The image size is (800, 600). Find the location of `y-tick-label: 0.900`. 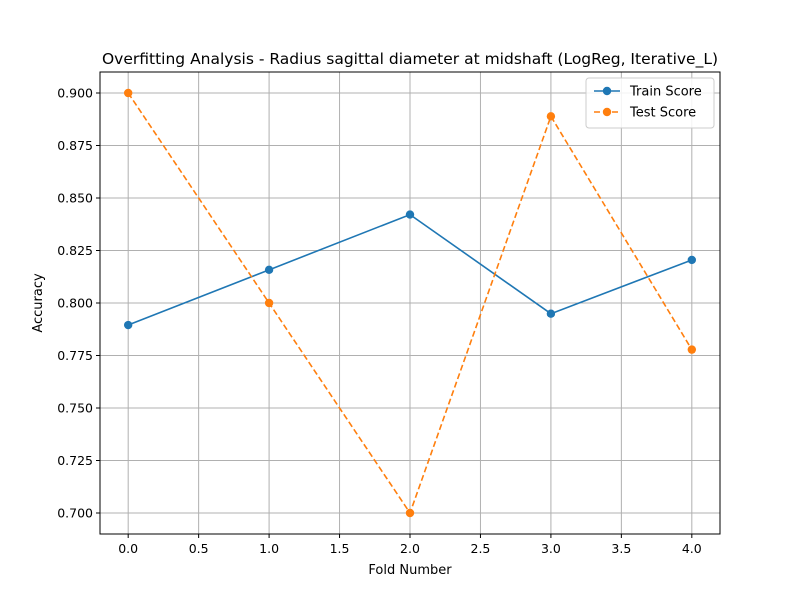

y-tick-label: 0.900 is located at coordinates (75, 93).